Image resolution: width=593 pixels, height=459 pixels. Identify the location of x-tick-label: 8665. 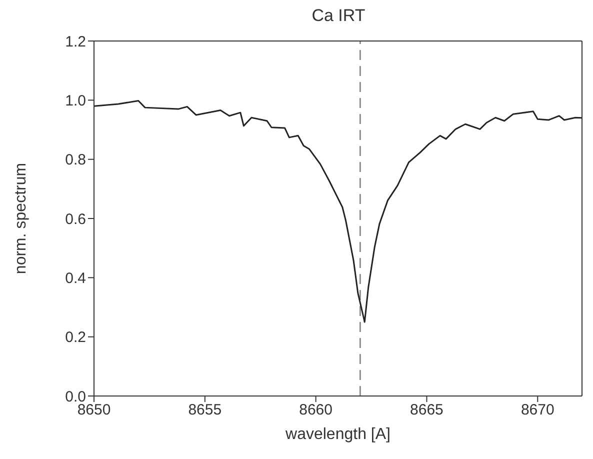
(427, 410).